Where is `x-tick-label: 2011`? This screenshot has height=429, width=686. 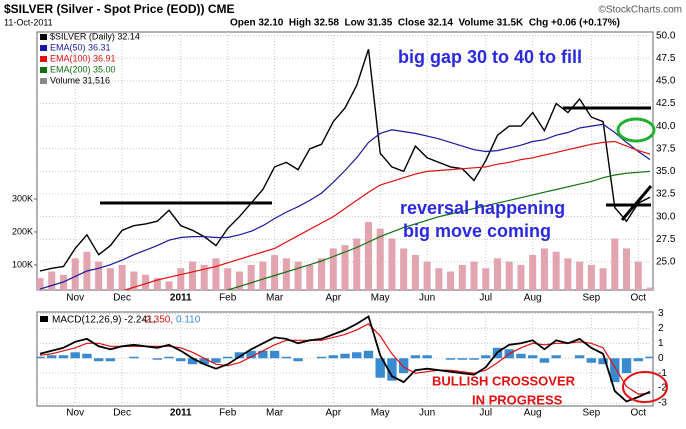 x-tick-label: 2011 is located at coordinates (181, 298).